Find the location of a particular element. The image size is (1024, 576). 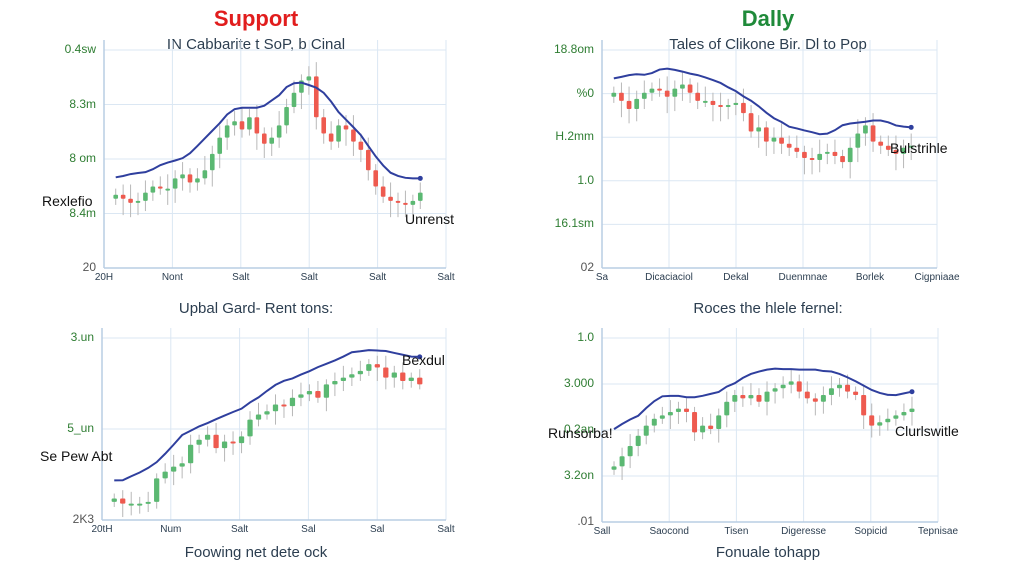

y-tick-label: 8 om is located at coordinates (82, 158).